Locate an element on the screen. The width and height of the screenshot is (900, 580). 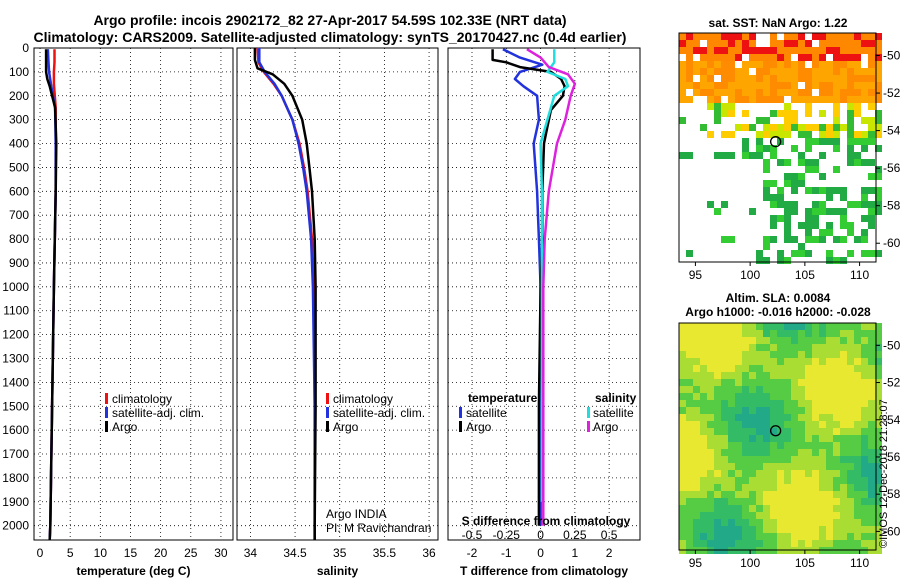
legend-label: climatology is located at coordinates (363, 399).